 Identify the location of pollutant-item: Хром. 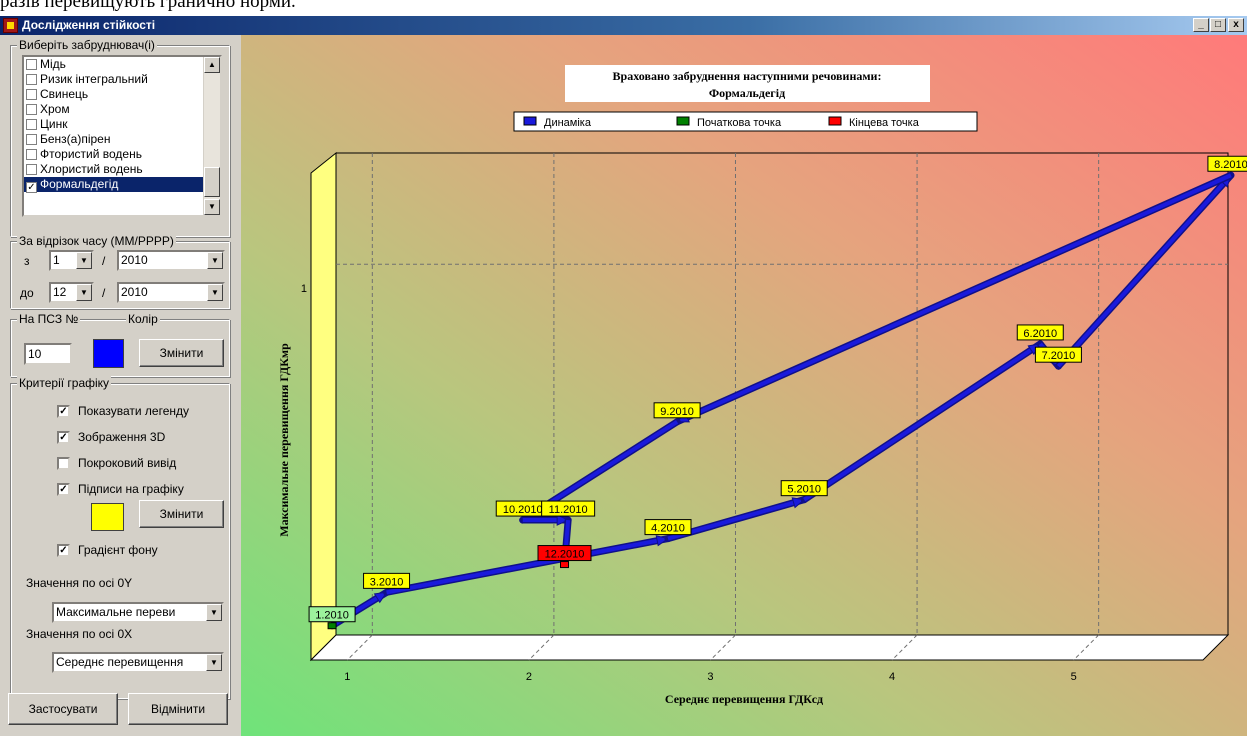
(122, 109).